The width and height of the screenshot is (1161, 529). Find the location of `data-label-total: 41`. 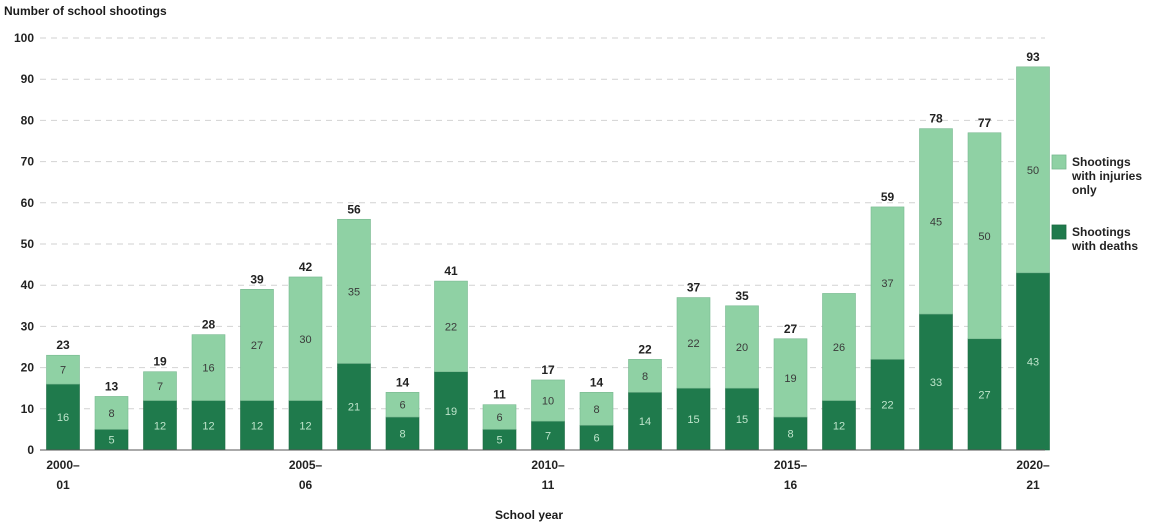

data-label-total: 41 is located at coordinates (451, 271).